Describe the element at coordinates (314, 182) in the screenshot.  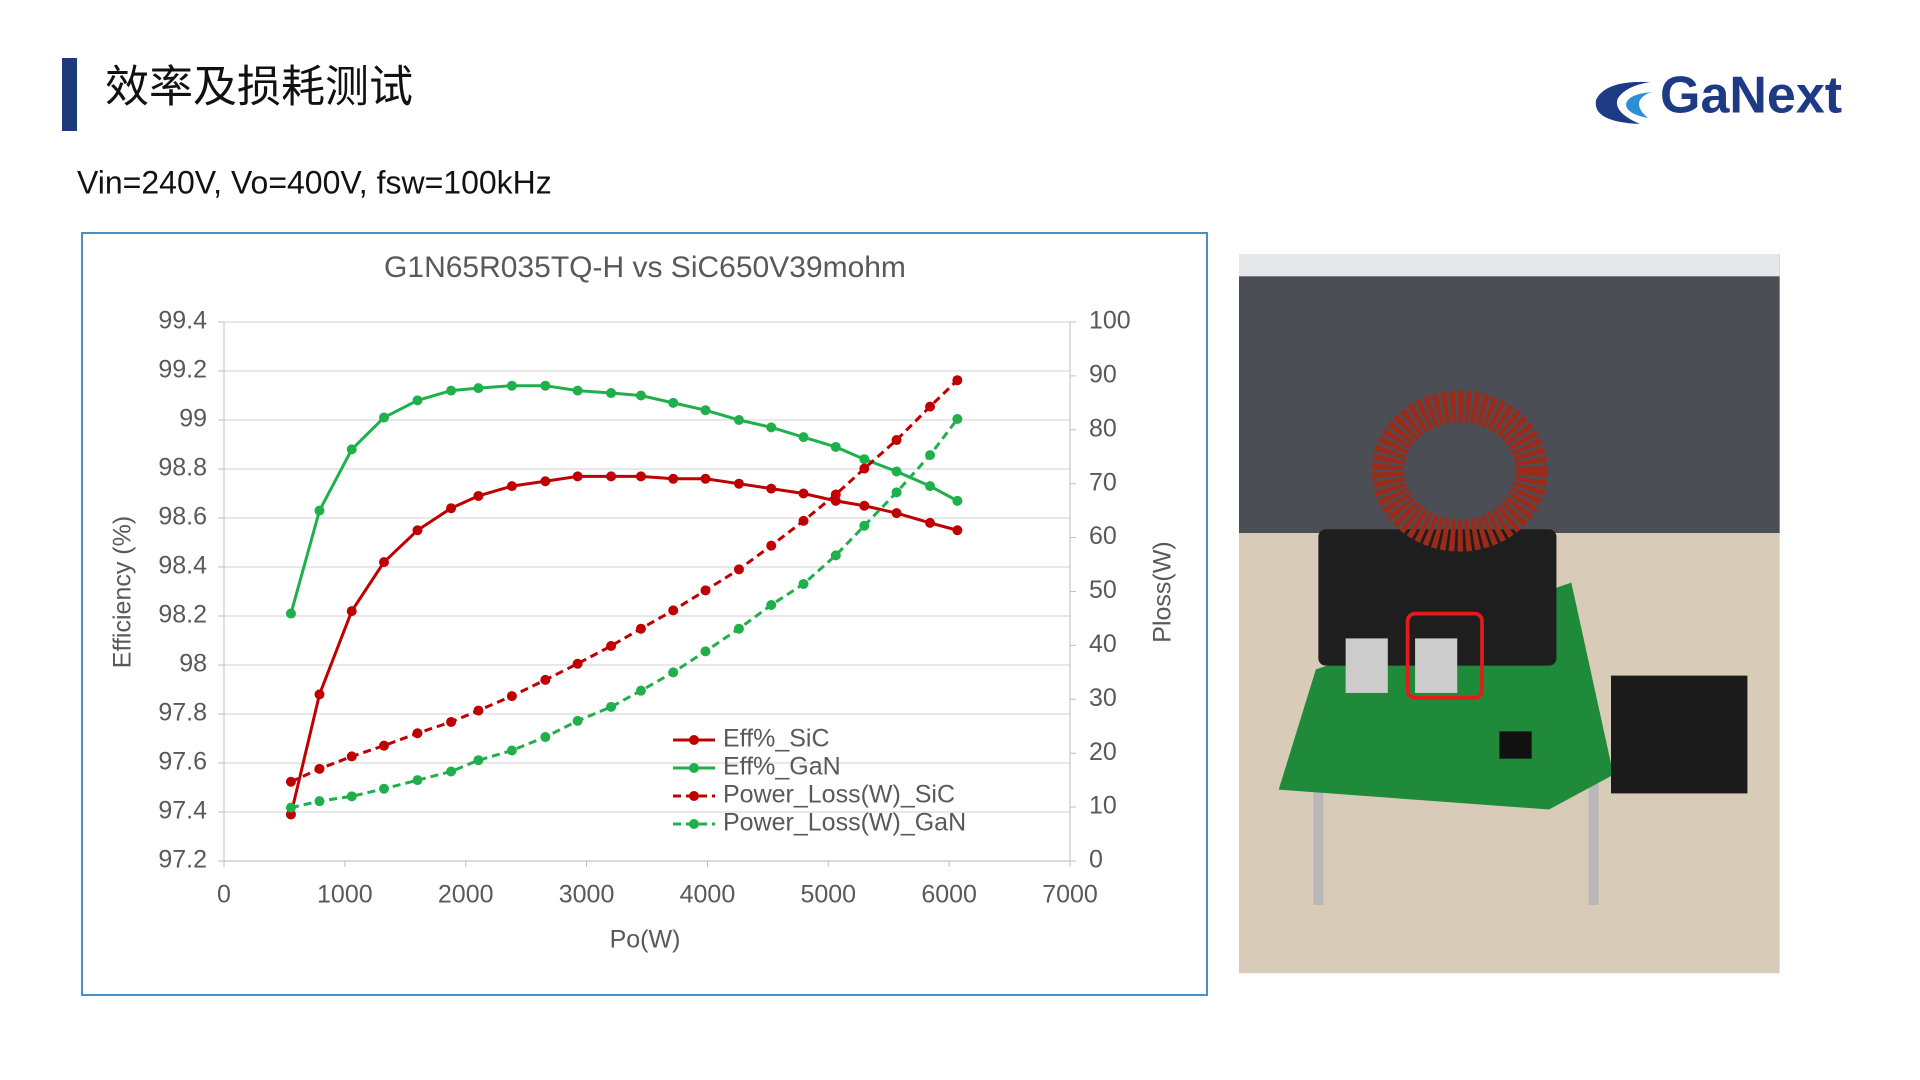
I see `subtitle: Vin=240V, Vo=400V, fsw=100kHz` at that location.